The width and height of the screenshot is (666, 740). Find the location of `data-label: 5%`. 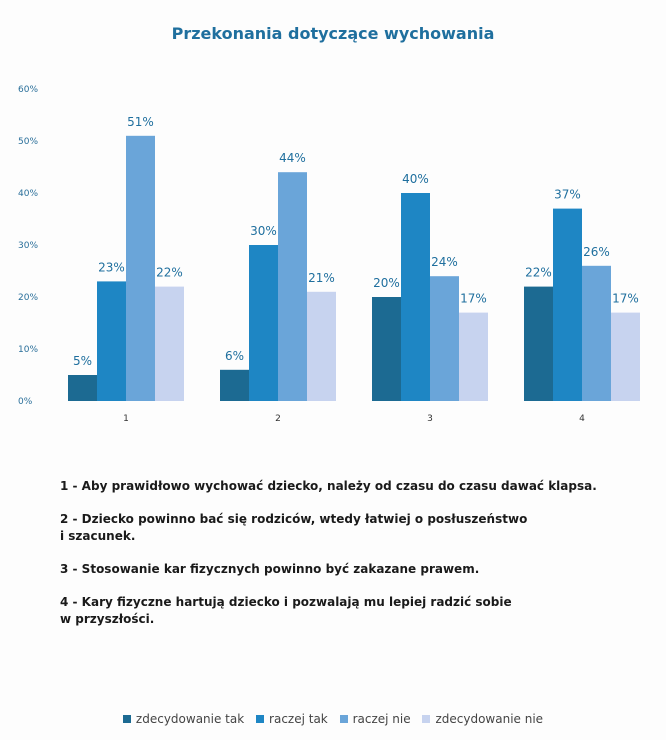

data-label: 5% is located at coordinates (82, 361).